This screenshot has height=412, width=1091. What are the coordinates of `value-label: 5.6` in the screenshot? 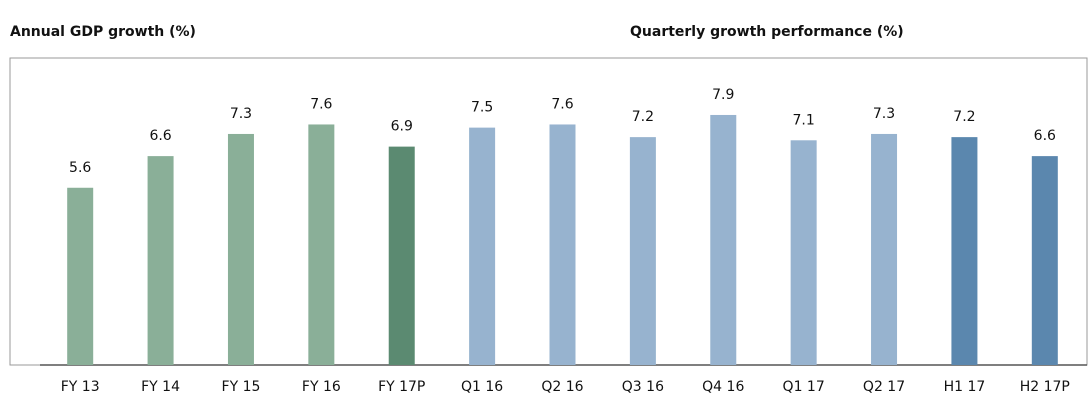 It's located at (80, 168).